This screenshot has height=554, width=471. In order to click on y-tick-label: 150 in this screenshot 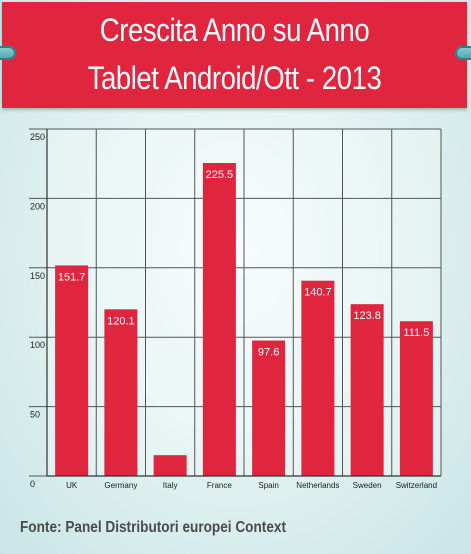, I will do `click(37, 276)`.